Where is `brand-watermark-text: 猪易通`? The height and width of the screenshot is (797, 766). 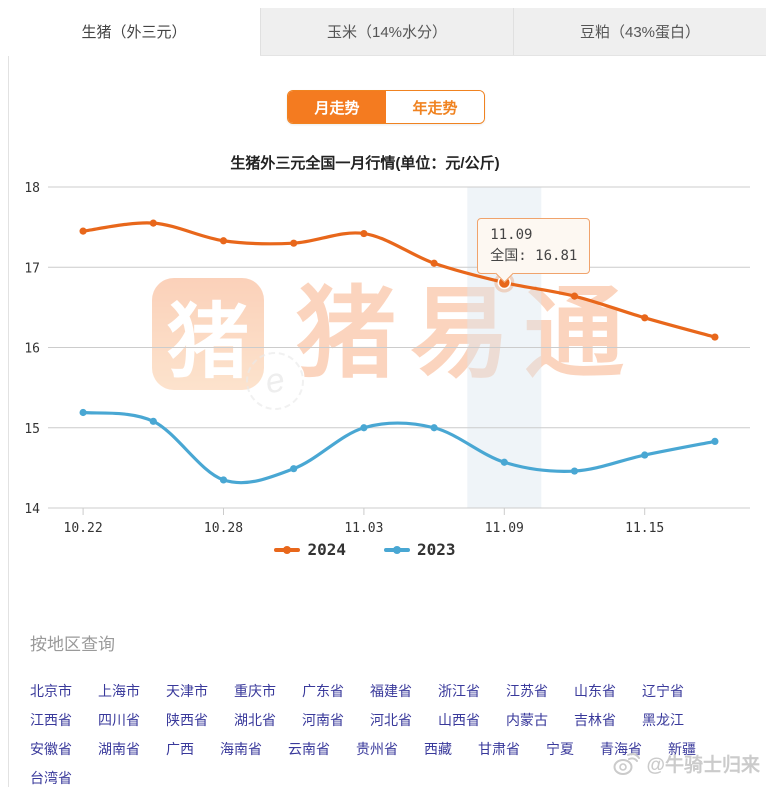 brand-watermark-text: 猪易通 is located at coordinates (467, 334).